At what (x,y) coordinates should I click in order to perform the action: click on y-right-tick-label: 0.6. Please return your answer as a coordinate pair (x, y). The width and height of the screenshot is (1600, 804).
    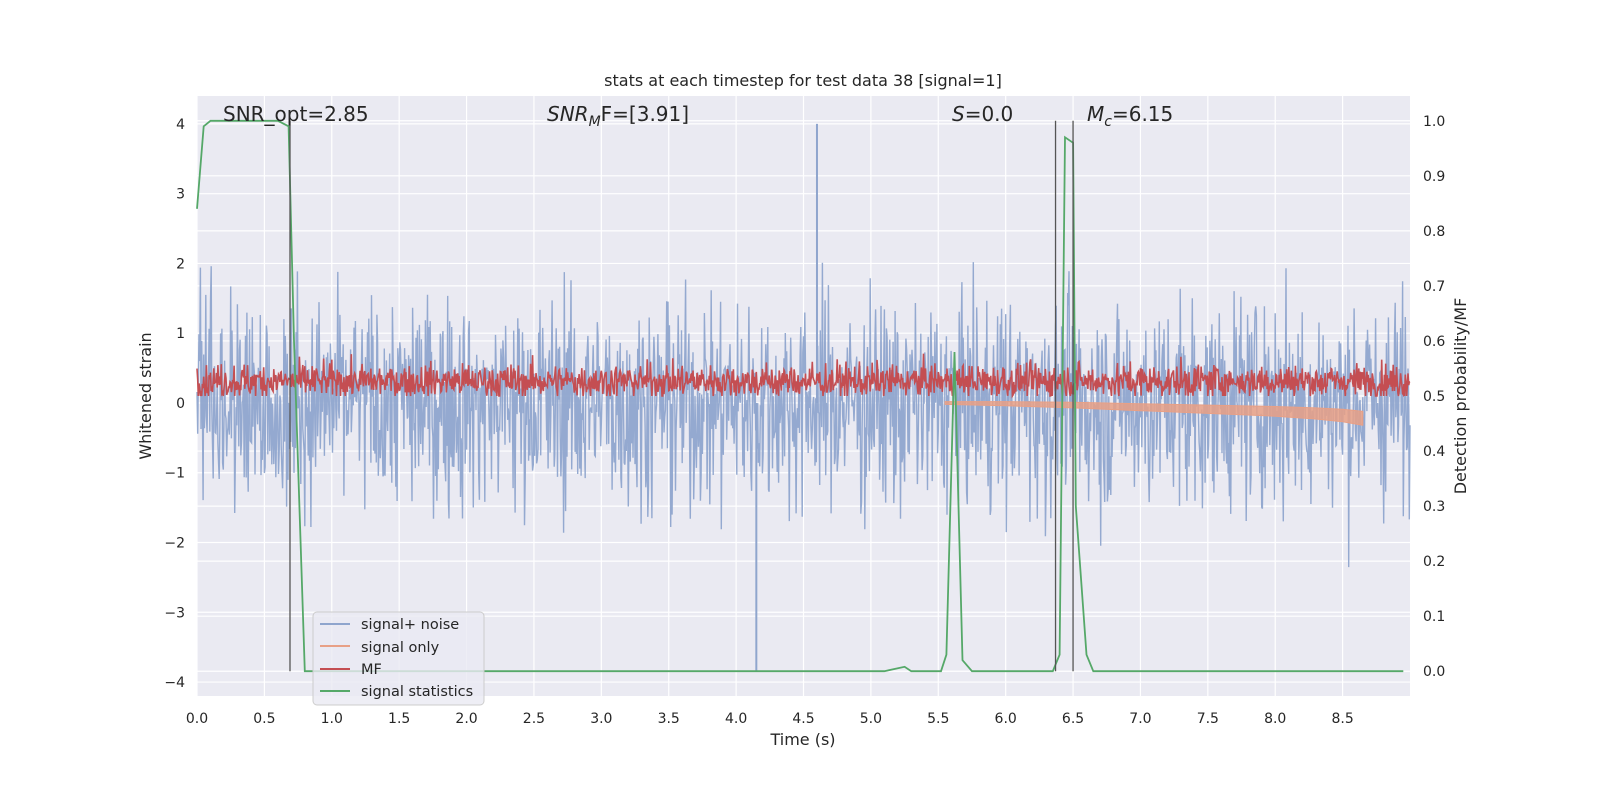
    Looking at the image, I should click on (1434, 342).